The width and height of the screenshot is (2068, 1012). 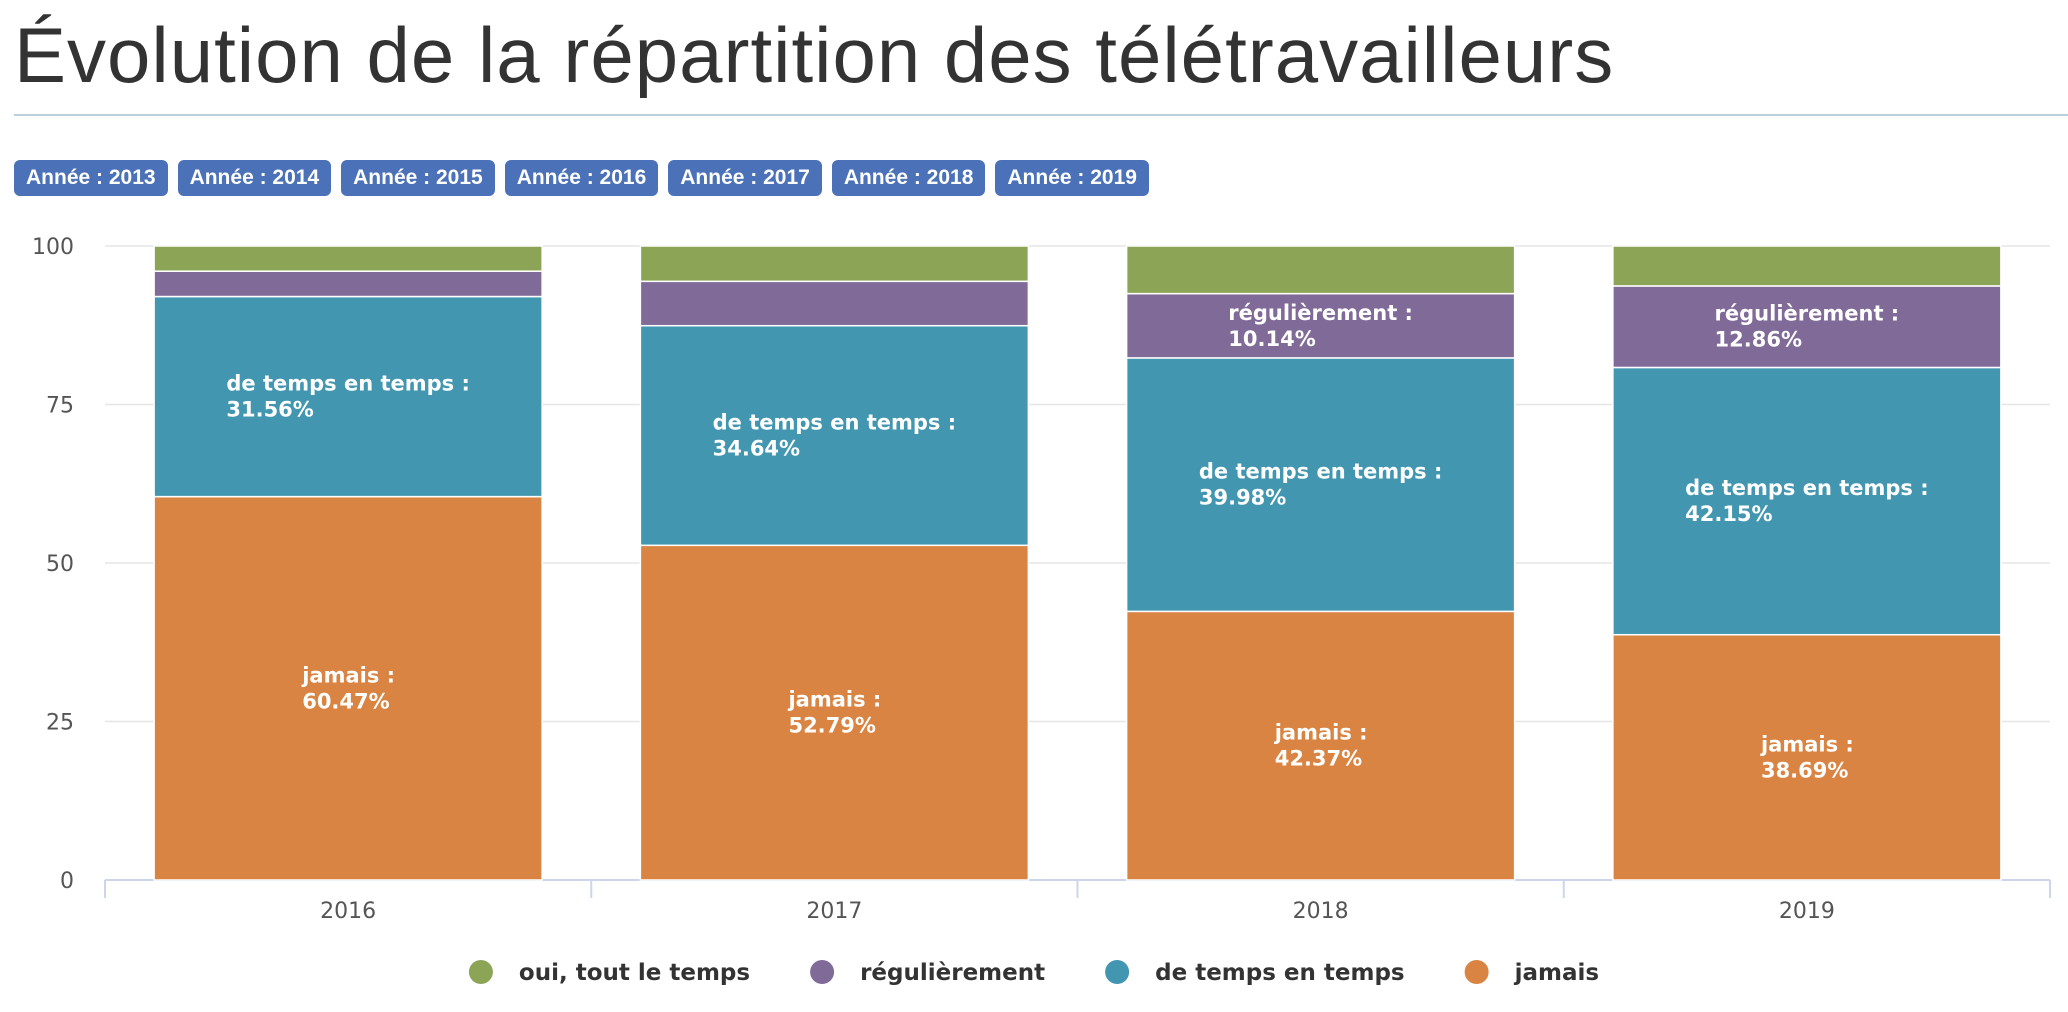 What do you see at coordinates (60, 723) in the screenshot?
I see `y-tick-label: 25` at bounding box center [60, 723].